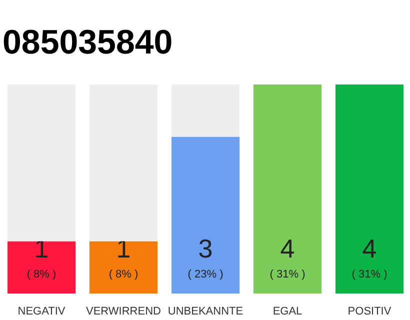  Describe the element at coordinates (124, 312) in the screenshot. I see `x-tick-label: VERWIRREND` at that location.